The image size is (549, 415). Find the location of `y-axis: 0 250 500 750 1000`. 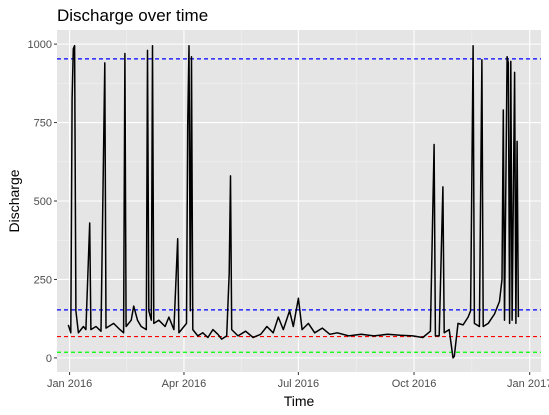

y-axis: 0 250 500 750 1000 is located at coordinates (42, 202).